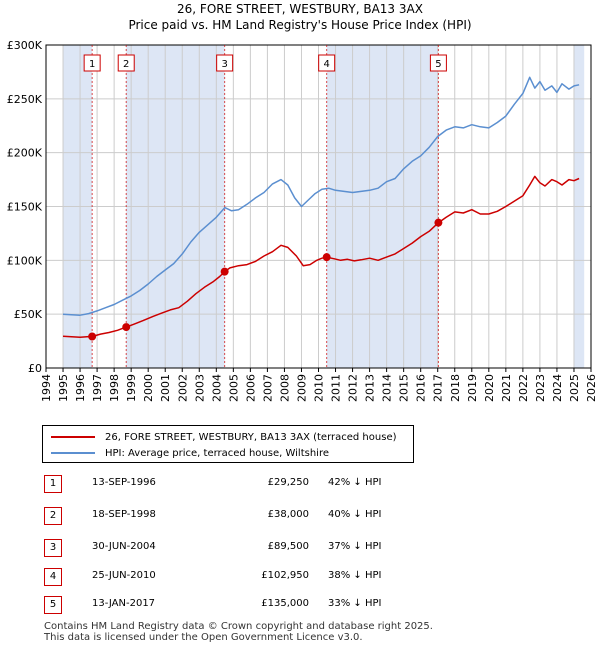  I want to click on transaction-date: 30-JUN-2004, so click(124, 546).